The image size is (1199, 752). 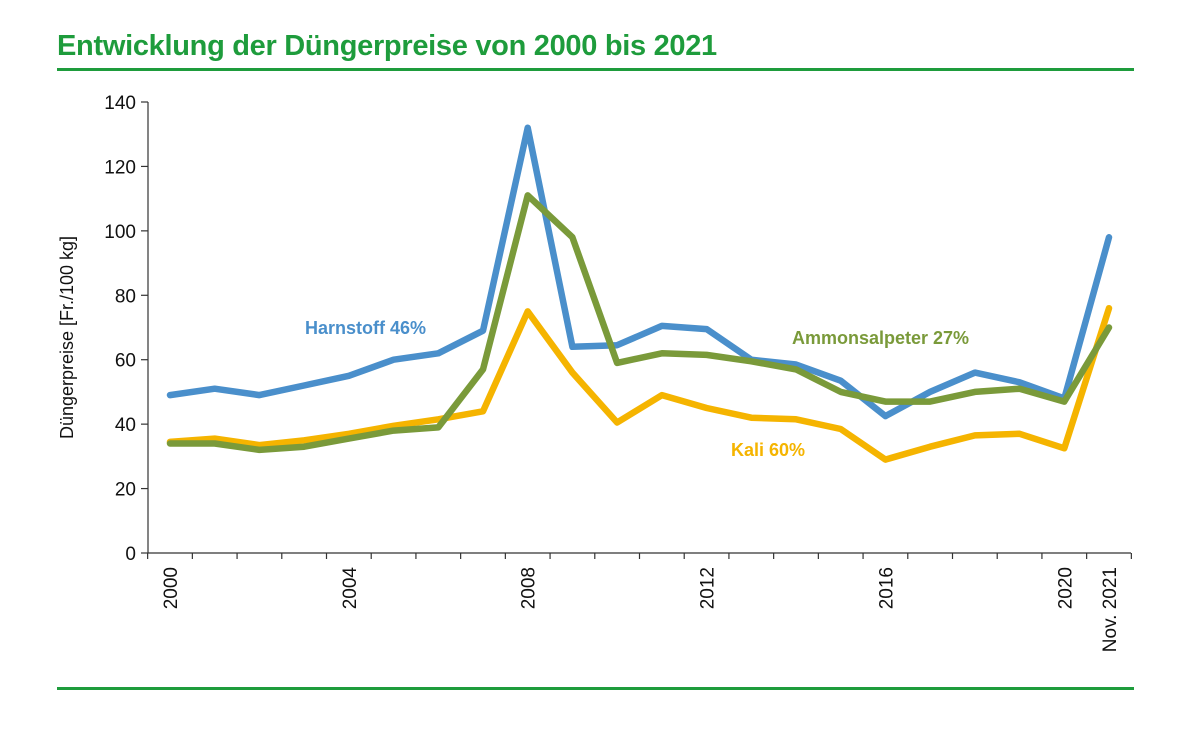 What do you see at coordinates (67, 337) in the screenshot?
I see `y-axis-title: Düngerpreise [Fr./100 kg]` at bounding box center [67, 337].